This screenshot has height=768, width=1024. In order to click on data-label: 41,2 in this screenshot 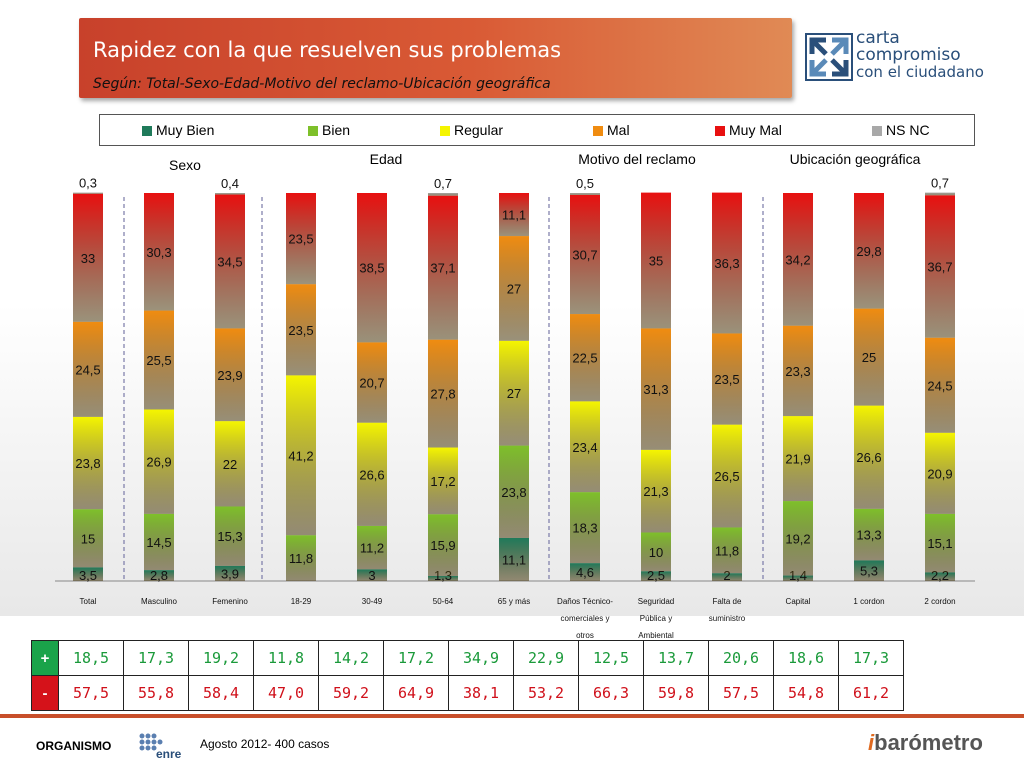, I will do `click(300, 455)`.